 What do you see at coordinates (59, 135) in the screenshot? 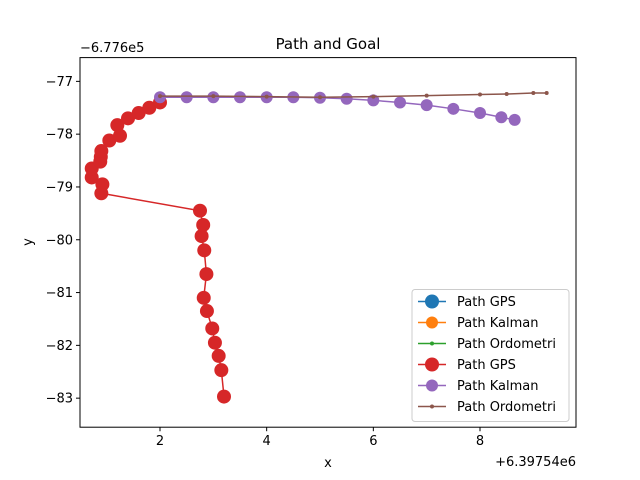
I see `y-tick-label: −78` at bounding box center [59, 135].